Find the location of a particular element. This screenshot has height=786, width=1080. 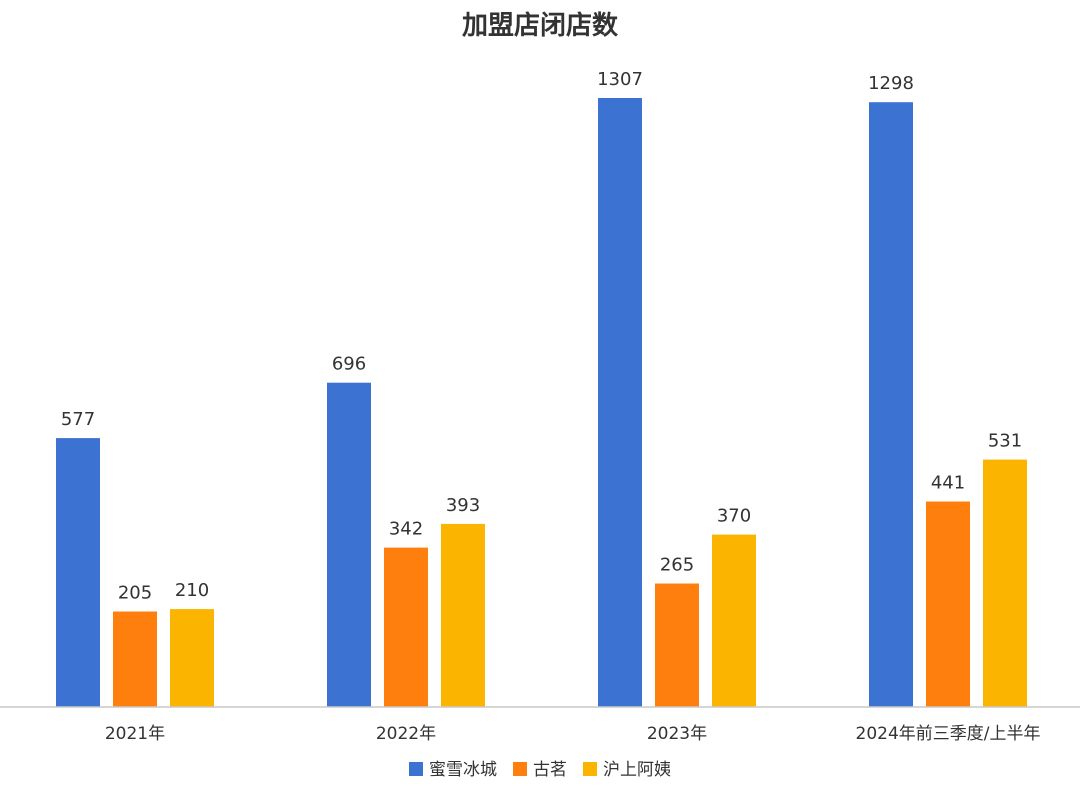

data-label-1-4: 1298 is located at coordinates (891, 83).